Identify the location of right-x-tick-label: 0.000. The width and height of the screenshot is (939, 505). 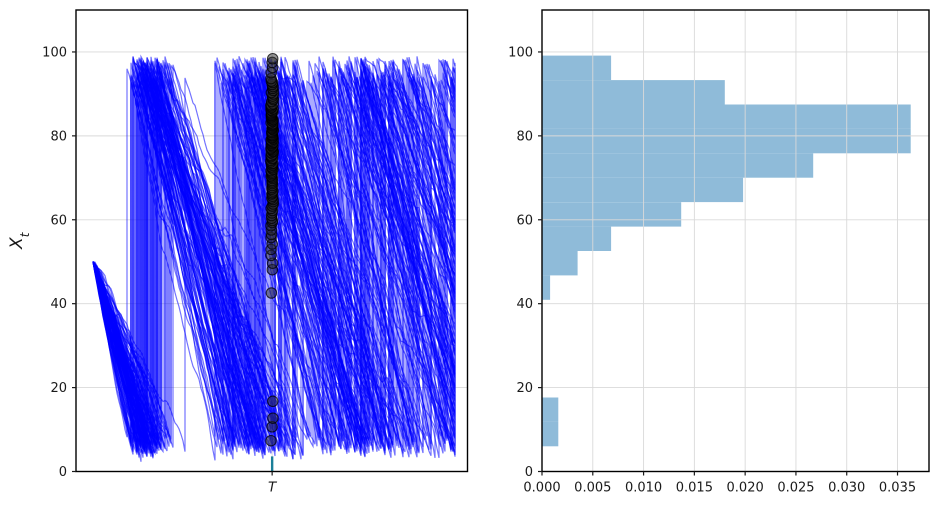
(541, 488).